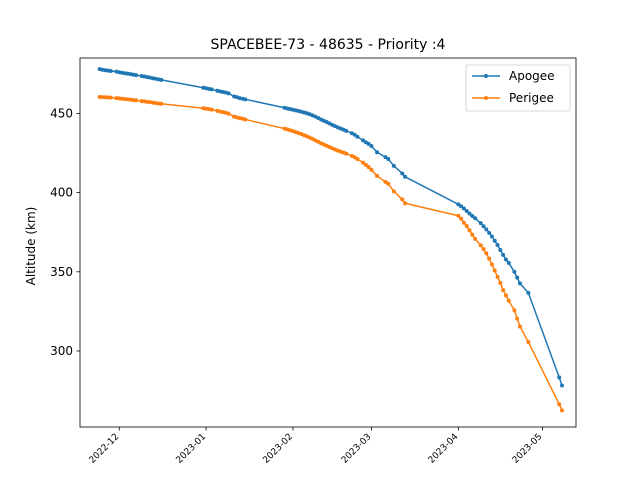 The height and width of the screenshot is (480, 640). What do you see at coordinates (518, 88) in the screenshot?
I see `legend: Apogee Perigee` at bounding box center [518, 88].